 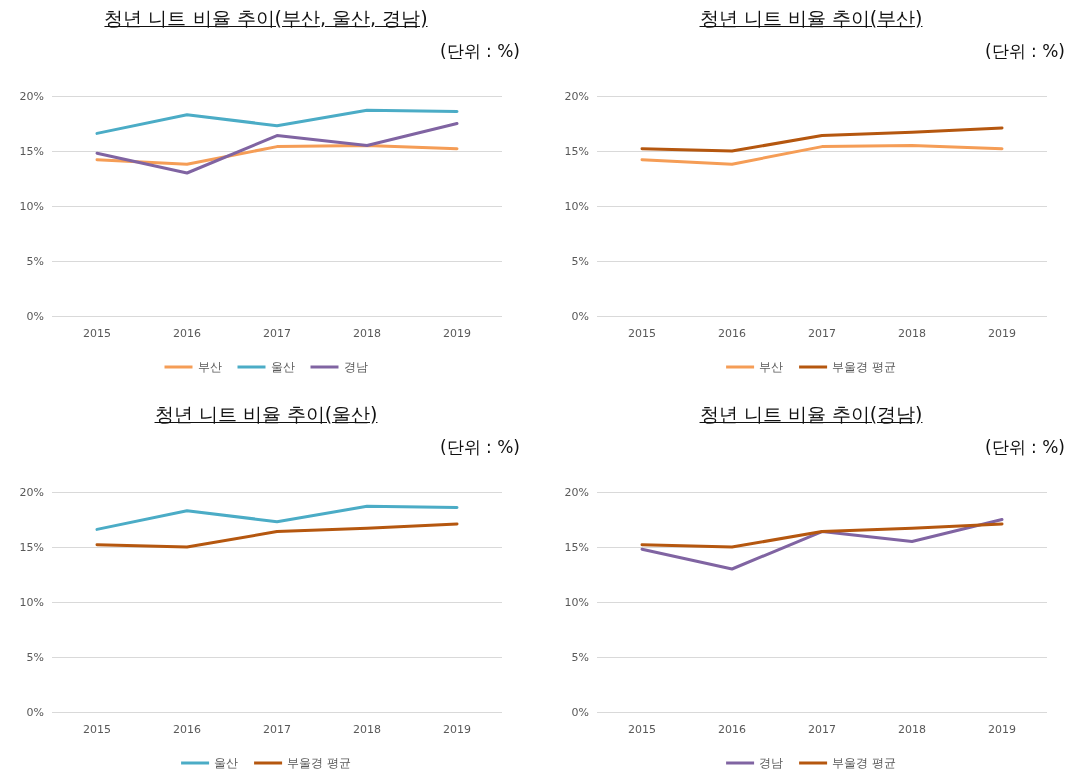 I want to click on chart-title: 청년 니트 비율 추이(경남), so click(x=811, y=414).